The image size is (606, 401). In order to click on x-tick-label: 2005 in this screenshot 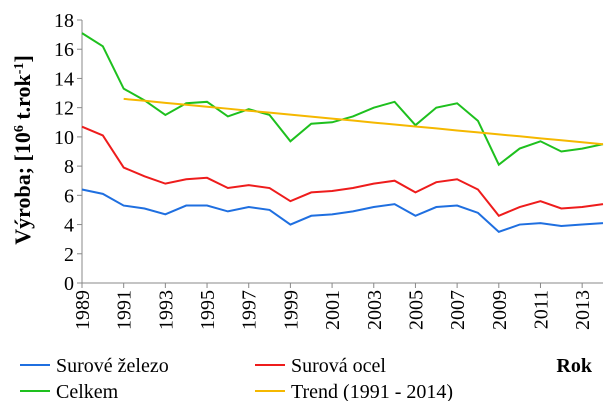, I will do `click(416, 310)`.